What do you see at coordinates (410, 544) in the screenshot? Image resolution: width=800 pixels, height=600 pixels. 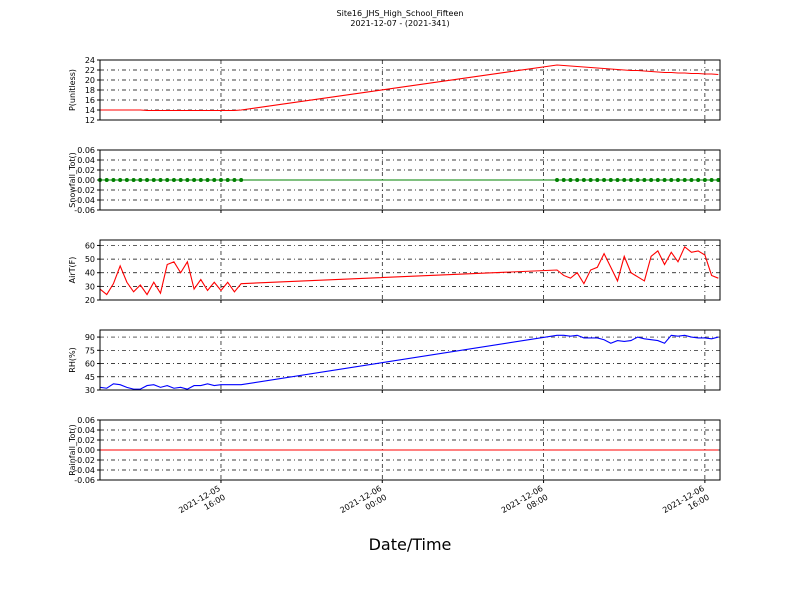 I see `x-axis-label: Date/Time` at bounding box center [410, 544].